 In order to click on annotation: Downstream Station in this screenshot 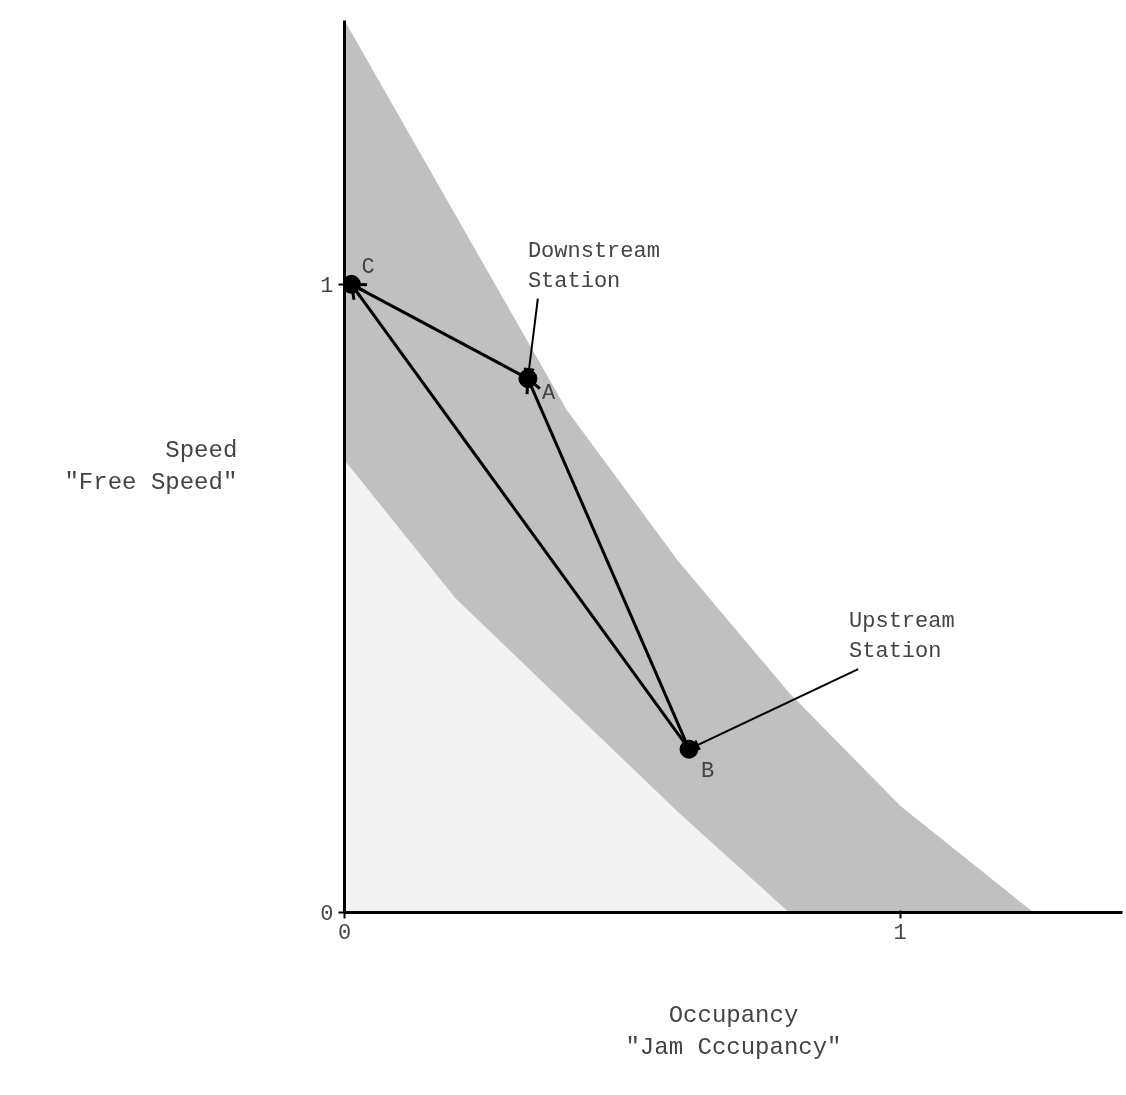, I will do `click(593, 266)`.